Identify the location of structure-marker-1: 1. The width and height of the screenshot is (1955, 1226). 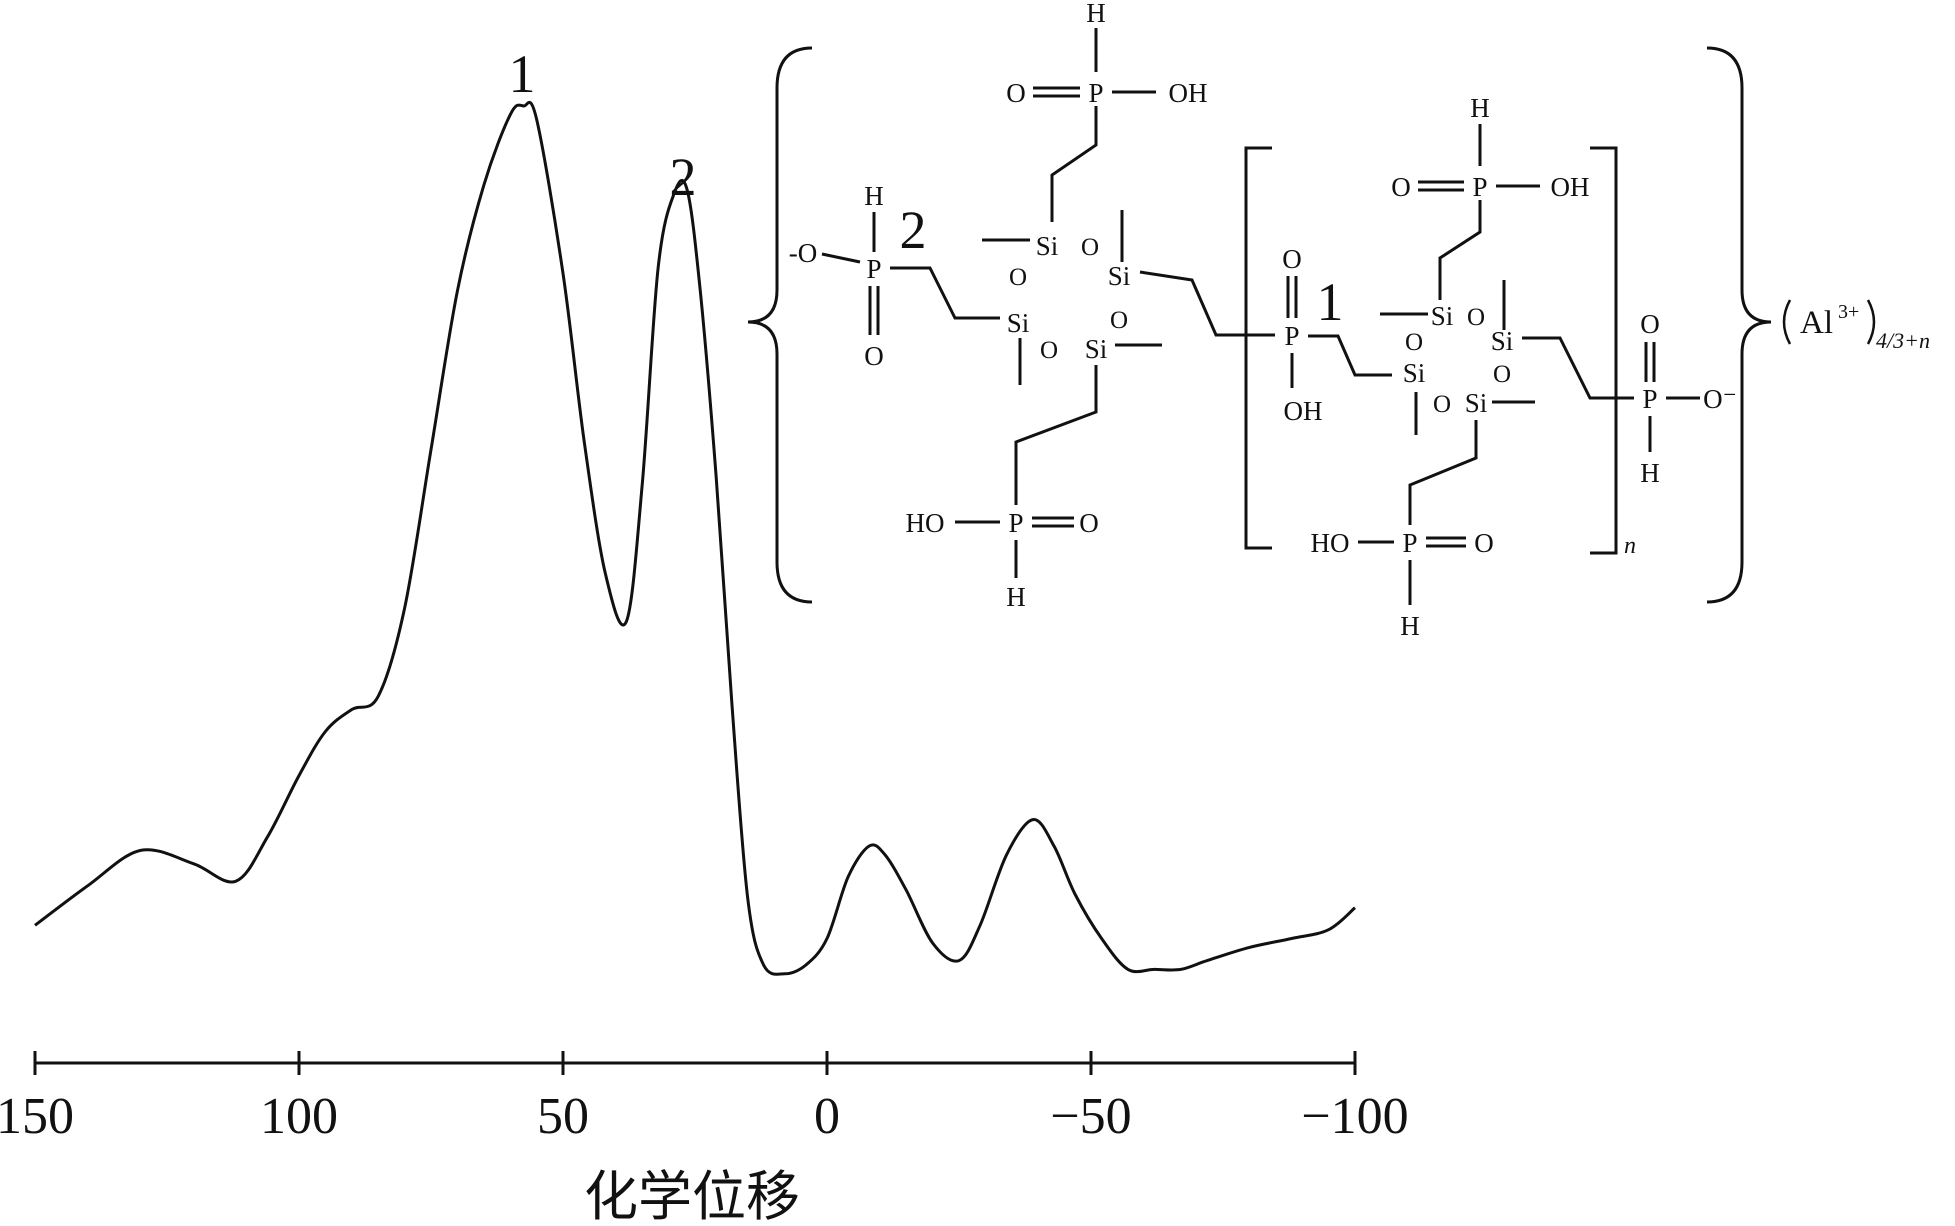
(1330, 302).